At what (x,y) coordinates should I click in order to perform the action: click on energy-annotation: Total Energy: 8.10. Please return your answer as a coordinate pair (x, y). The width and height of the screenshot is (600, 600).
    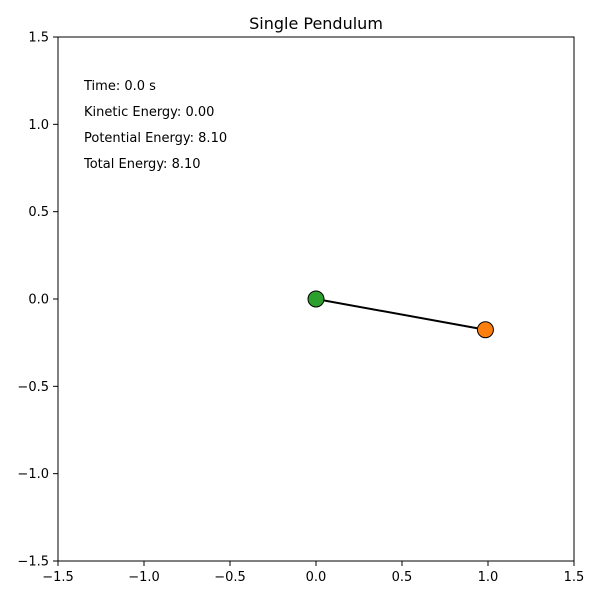
    Looking at the image, I should click on (142, 164).